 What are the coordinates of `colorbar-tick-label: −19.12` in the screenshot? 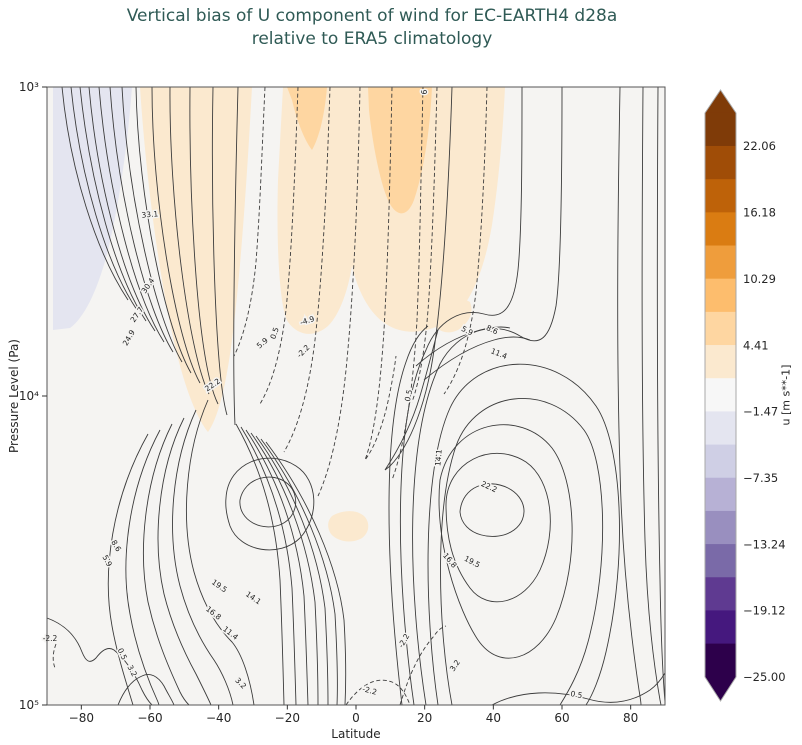 It's located at (764, 611).